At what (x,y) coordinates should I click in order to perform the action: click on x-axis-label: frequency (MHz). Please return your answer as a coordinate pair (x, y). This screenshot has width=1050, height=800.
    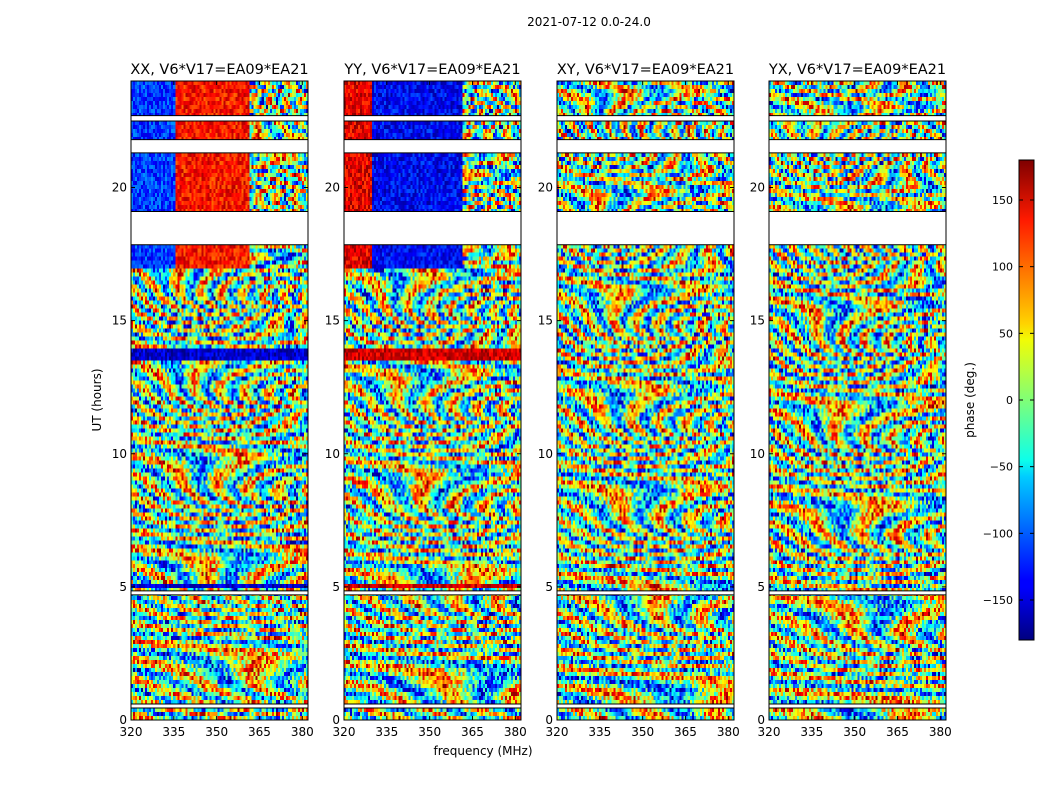
    Looking at the image, I should click on (482, 751).